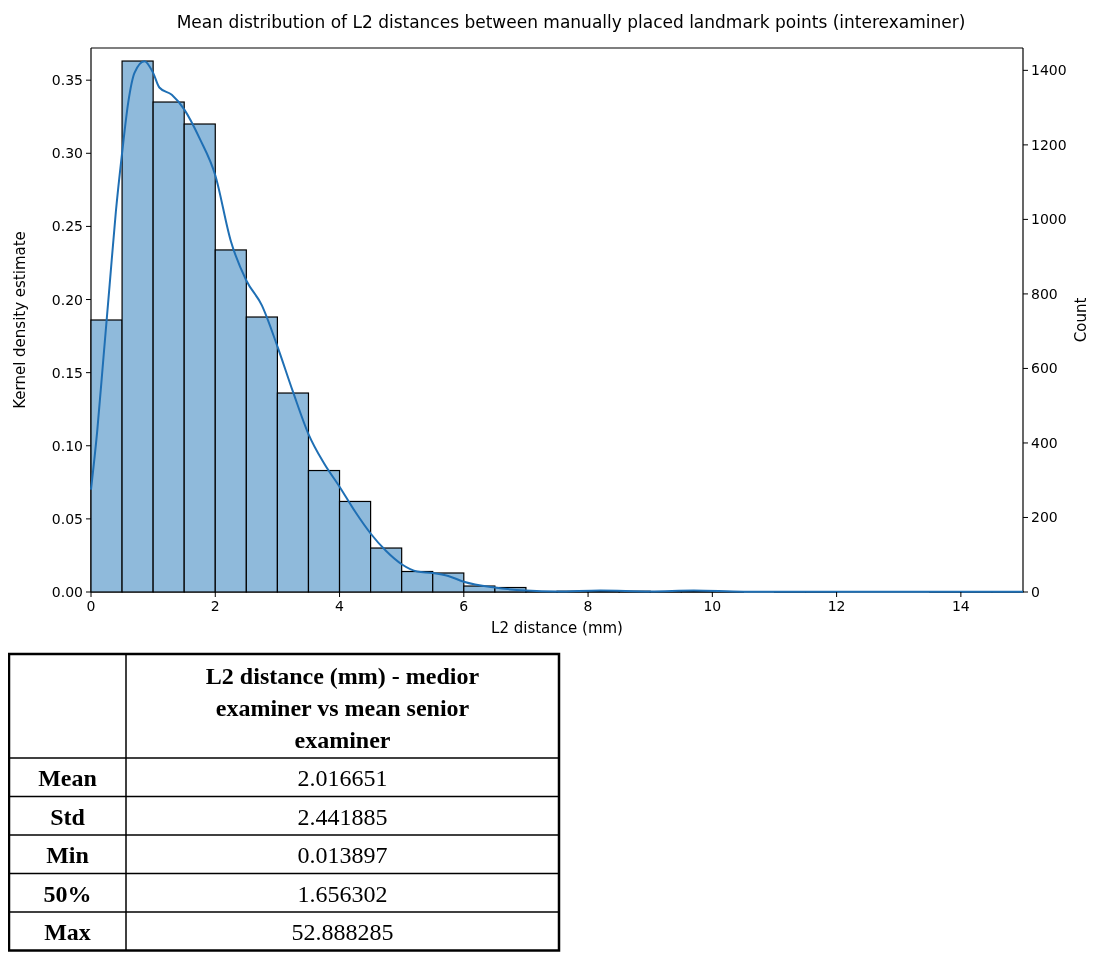 This screenshot has width=1100, height=960. I want to click on y-tick-label: 0.30, so click(67, 153).